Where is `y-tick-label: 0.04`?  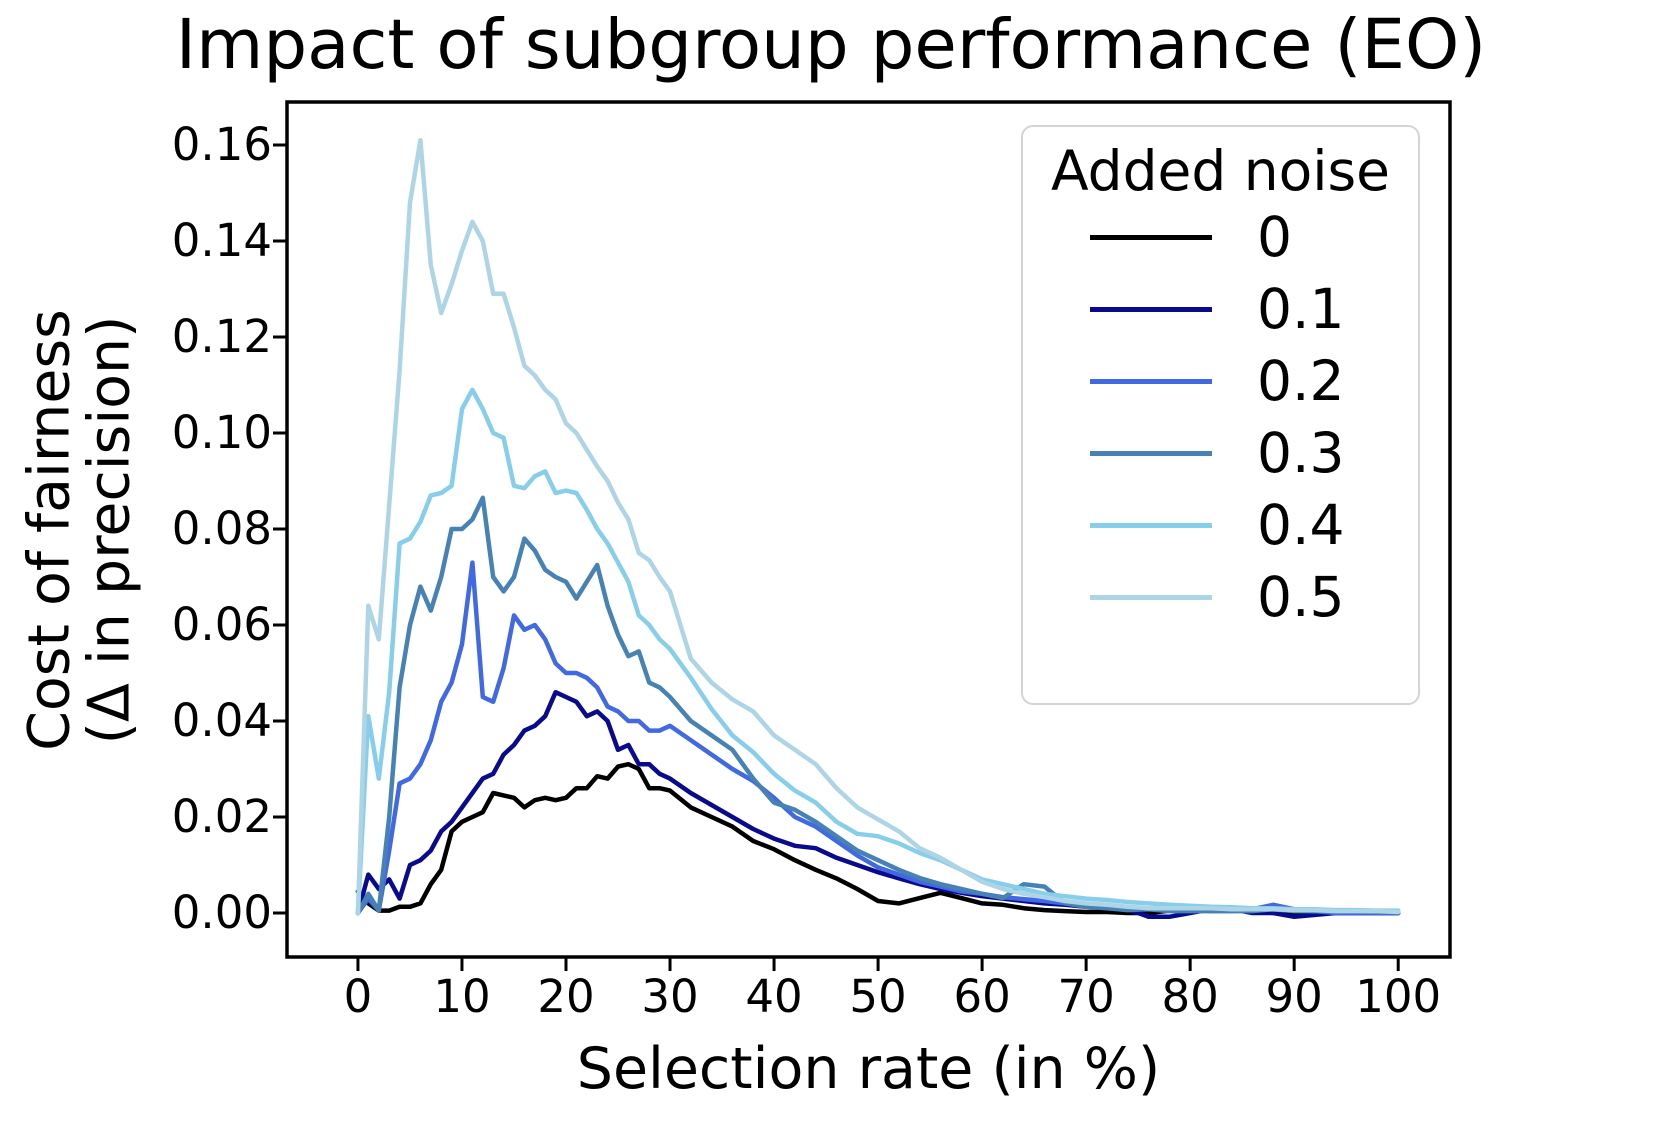 y-tick-label: 0.04 is located at coordinates (221, 720).